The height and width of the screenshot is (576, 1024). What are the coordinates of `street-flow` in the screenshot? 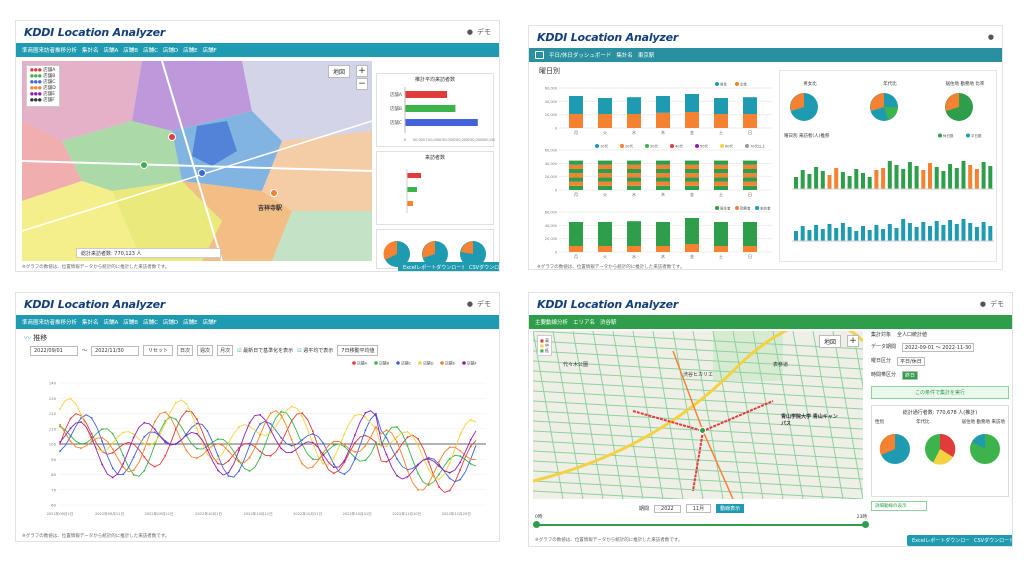 It's located at (728, 415).